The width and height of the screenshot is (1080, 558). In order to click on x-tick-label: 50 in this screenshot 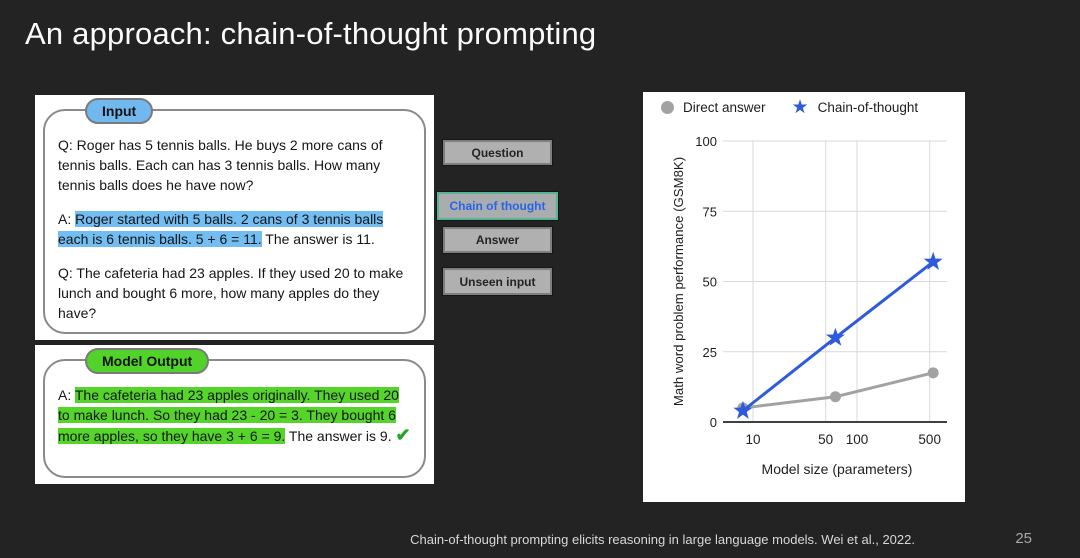, I will do `click(825, 439)`.